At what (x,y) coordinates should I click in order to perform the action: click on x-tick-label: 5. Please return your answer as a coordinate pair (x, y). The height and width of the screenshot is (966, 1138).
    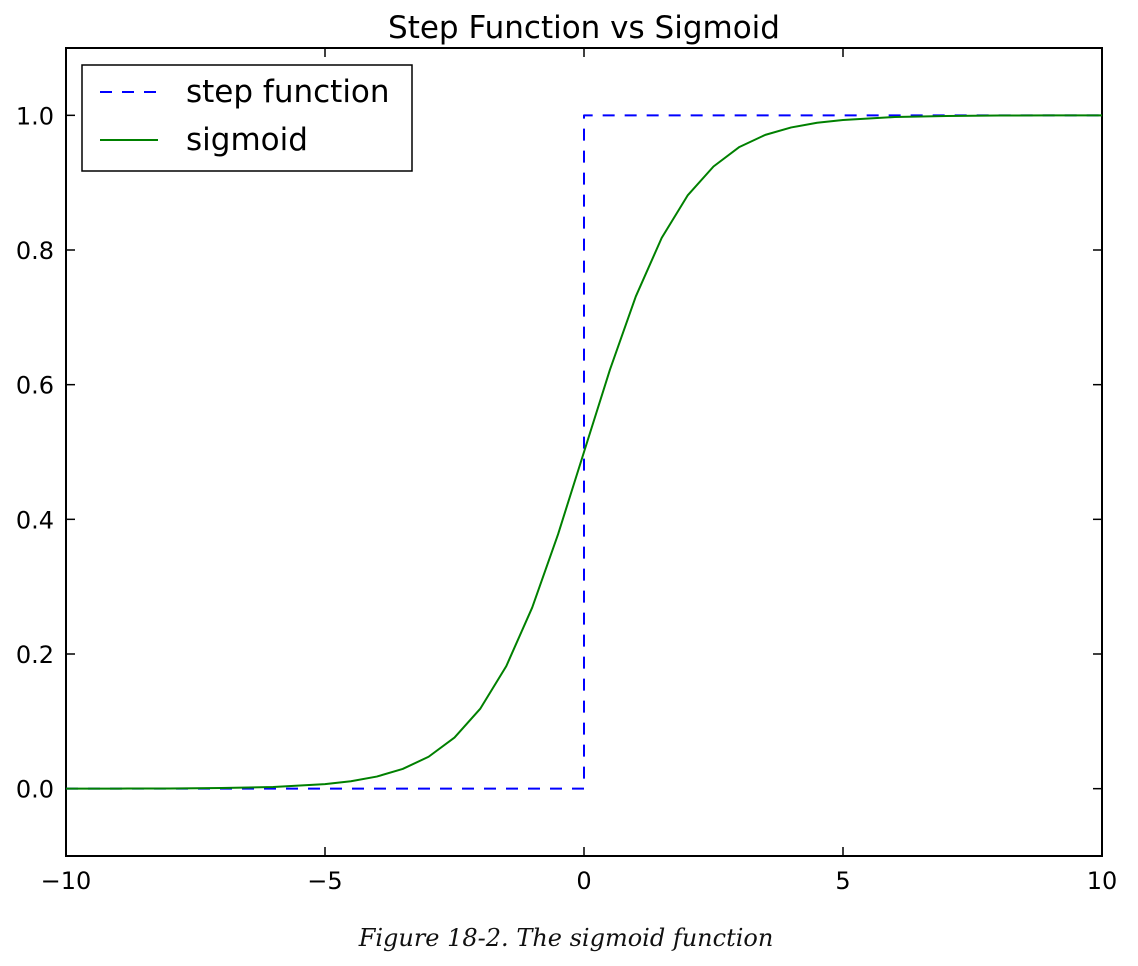
    Looking at the image, I should click on (842, 881).